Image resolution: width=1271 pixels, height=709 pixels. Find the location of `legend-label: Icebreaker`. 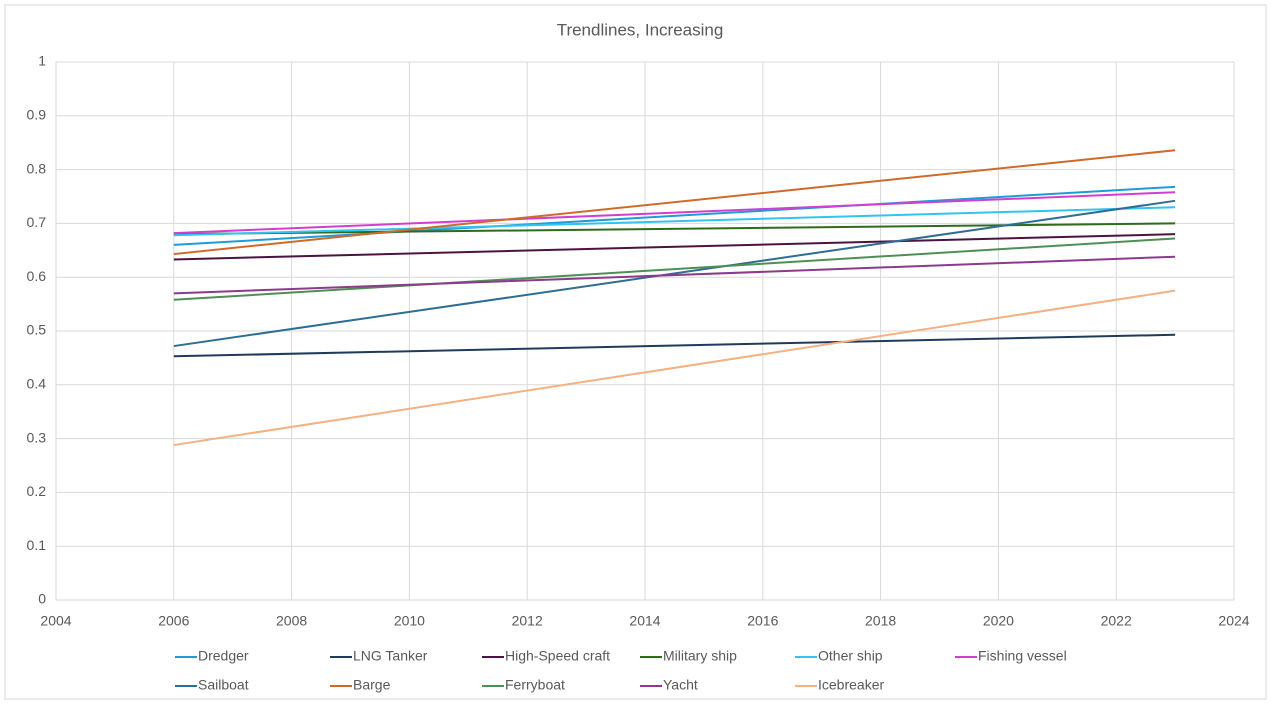

legend-label: Icebreaker is located at coordinates (851, 685).